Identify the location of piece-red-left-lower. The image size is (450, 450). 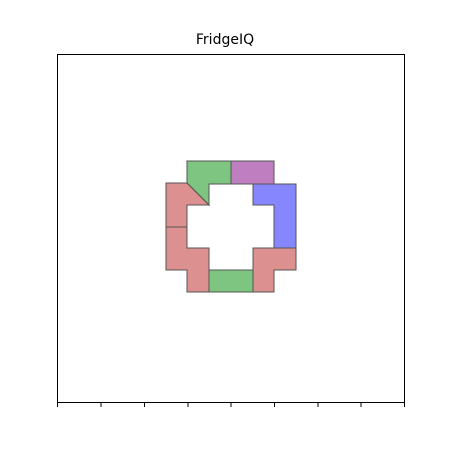
(187, 259).